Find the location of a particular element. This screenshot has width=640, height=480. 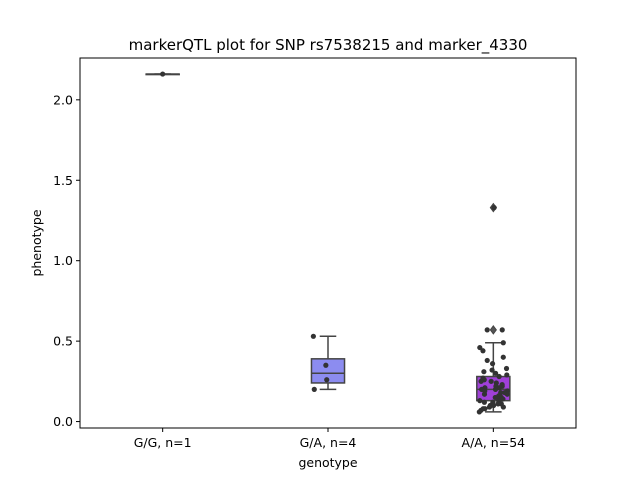

box-iqr is located at coordinates (328, 371).